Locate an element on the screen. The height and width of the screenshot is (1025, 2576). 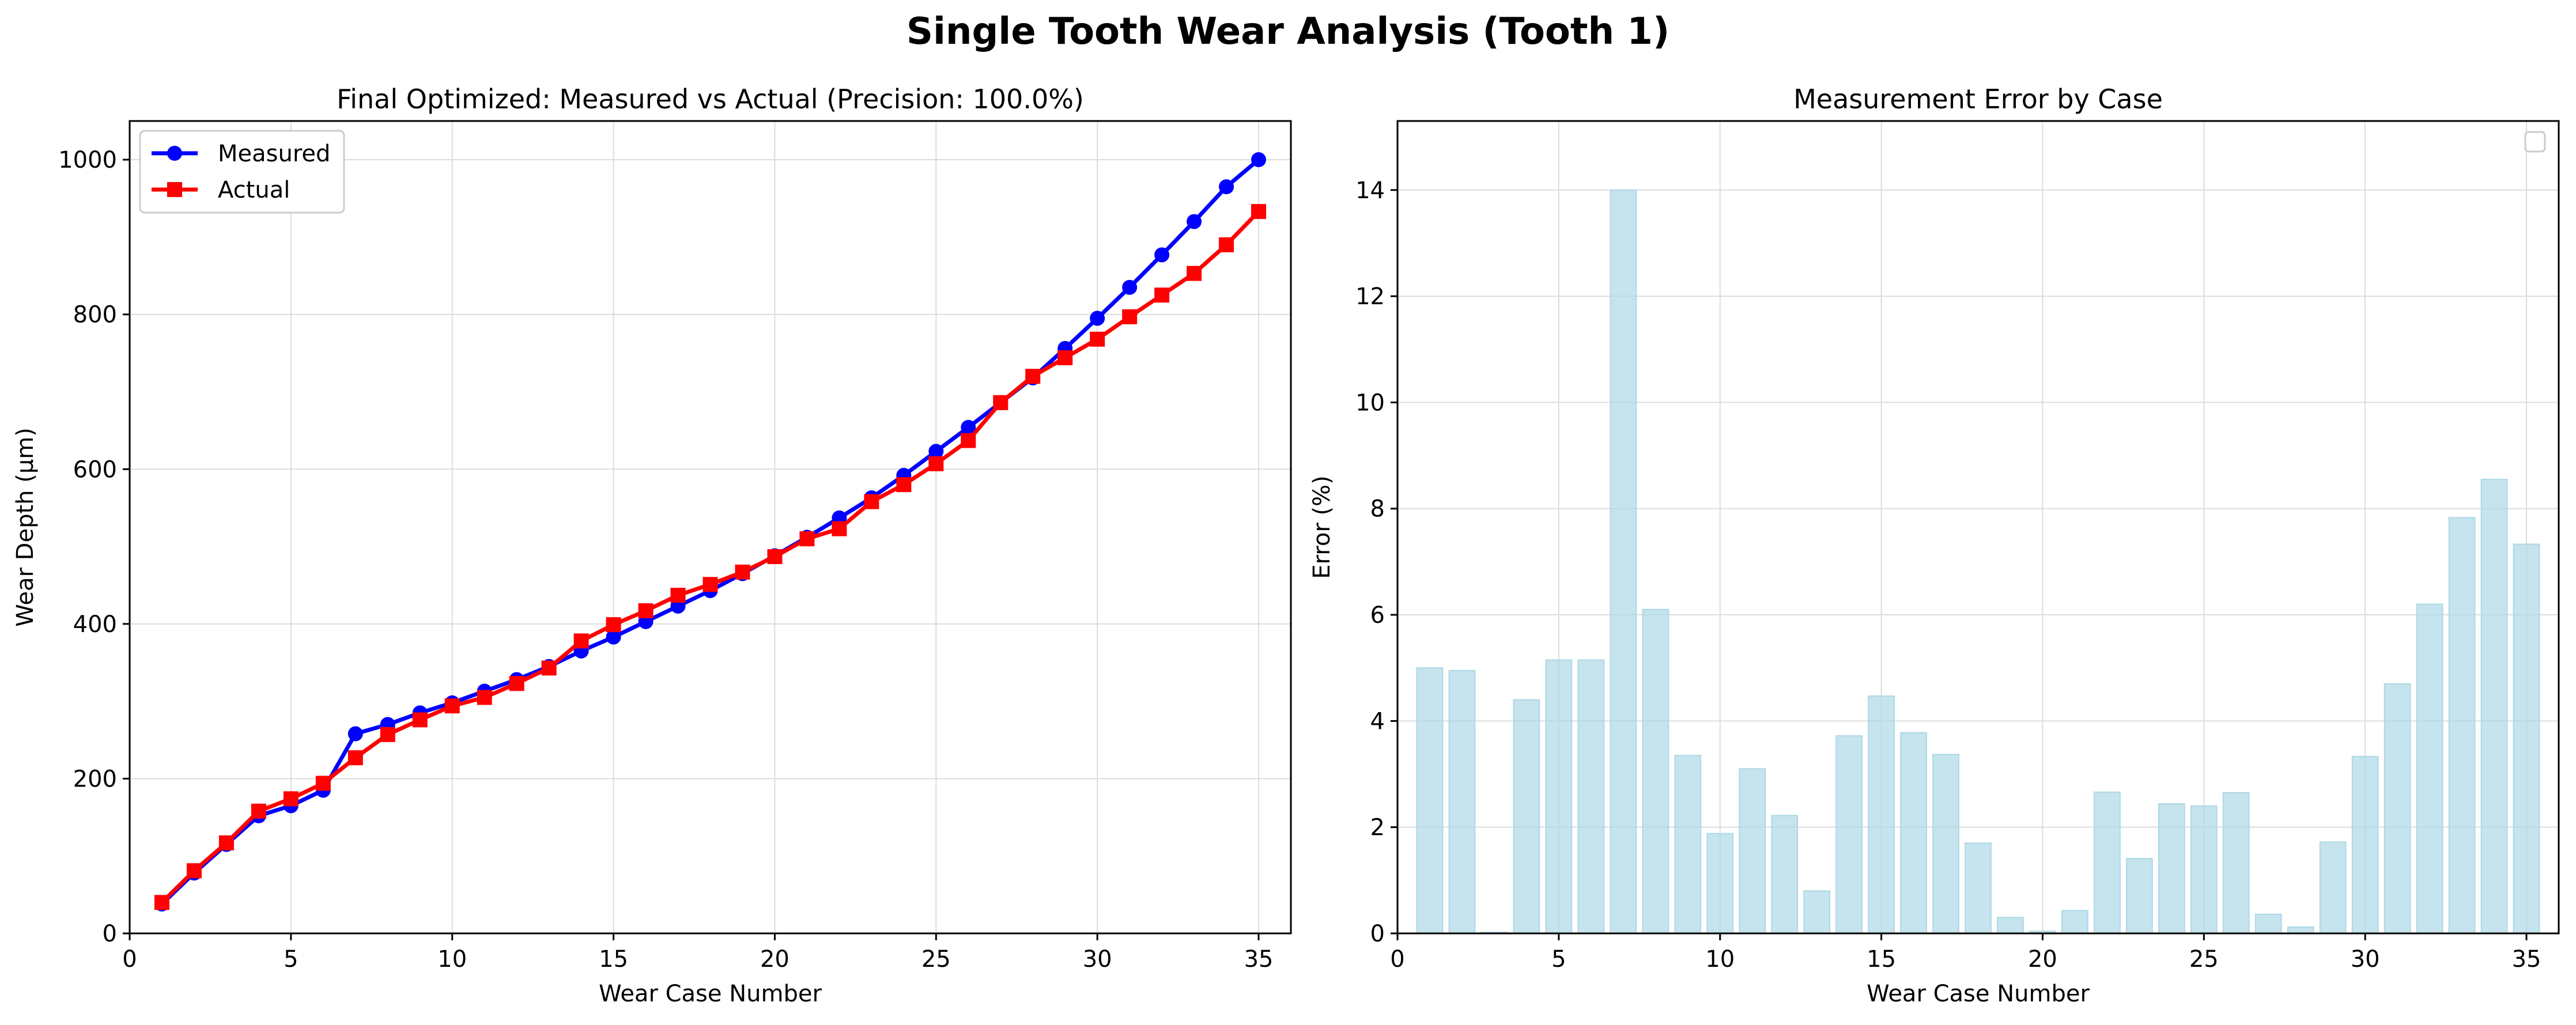
left-xtick-label: 25 is located at coordinates (936, 959).